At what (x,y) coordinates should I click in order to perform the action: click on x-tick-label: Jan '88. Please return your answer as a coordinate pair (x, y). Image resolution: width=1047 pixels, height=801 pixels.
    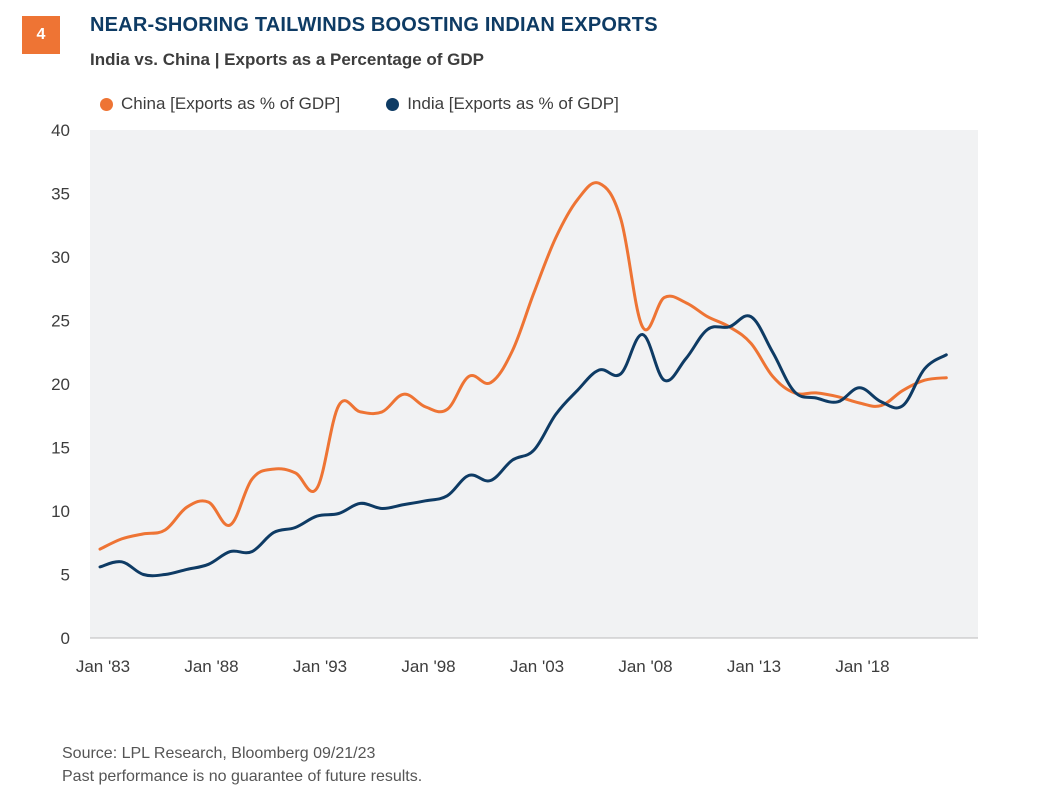
    Looking at the image, I should click on (211, 666).